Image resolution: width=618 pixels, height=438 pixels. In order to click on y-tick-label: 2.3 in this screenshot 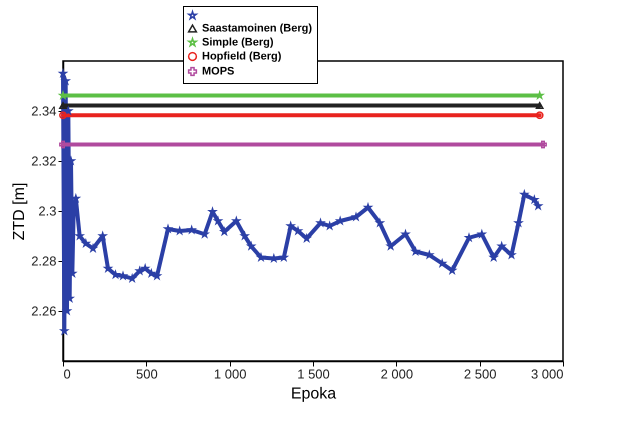, I will do `click(47, 211)`.